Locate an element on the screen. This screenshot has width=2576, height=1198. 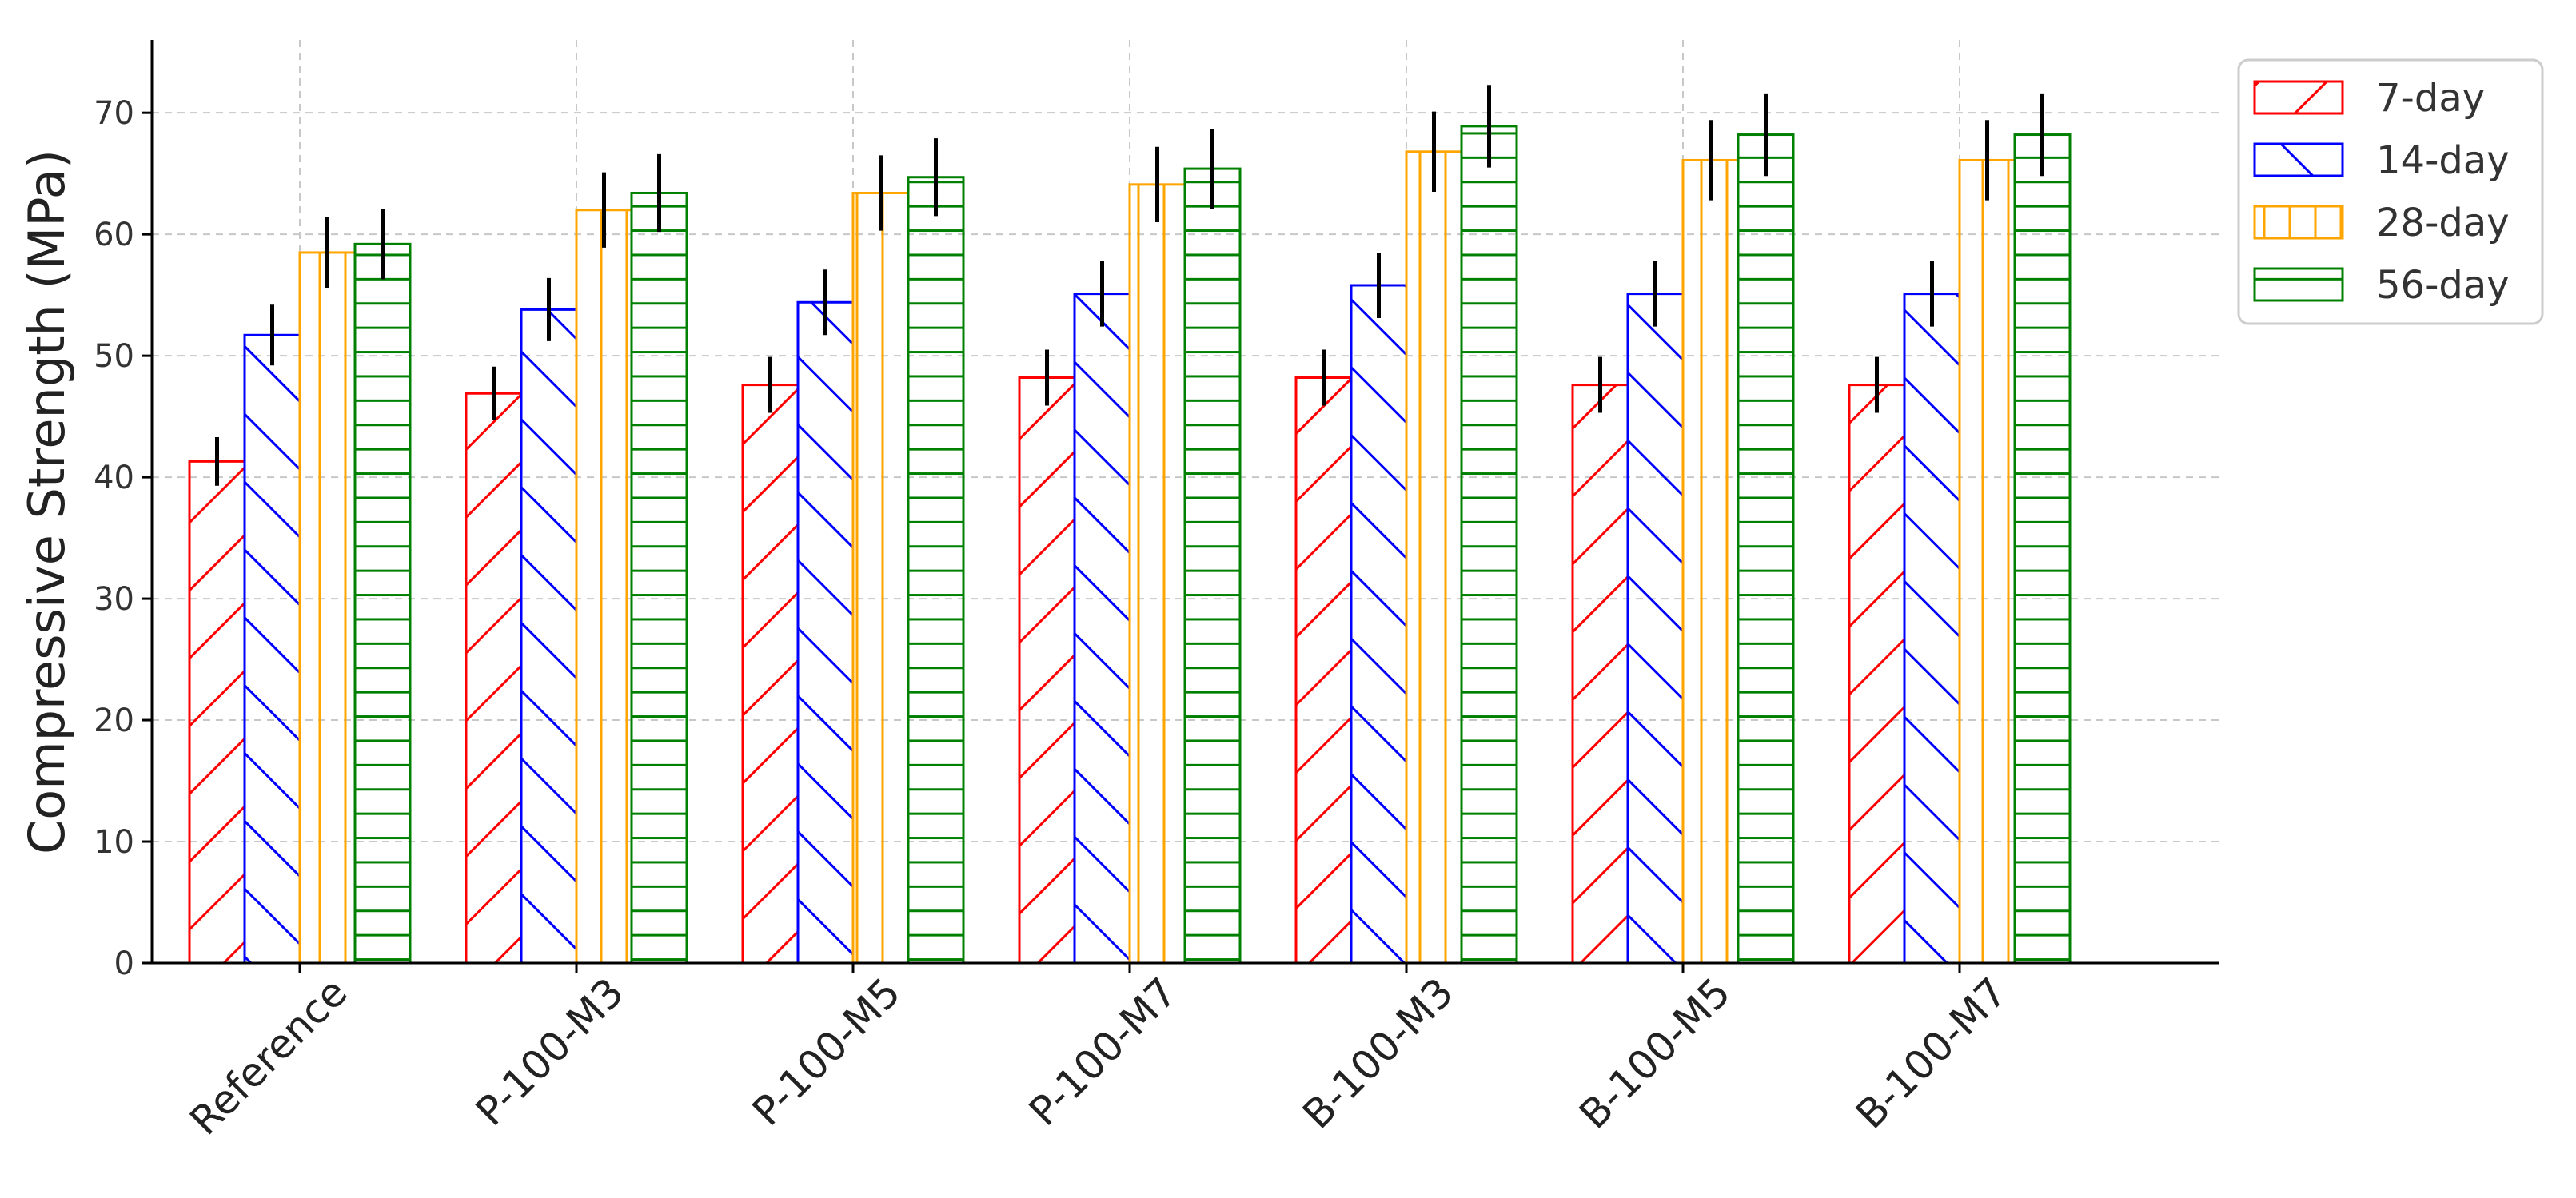
legend: 7-day 14-day 28-day 56-day is located at coordinates (2390, 192).